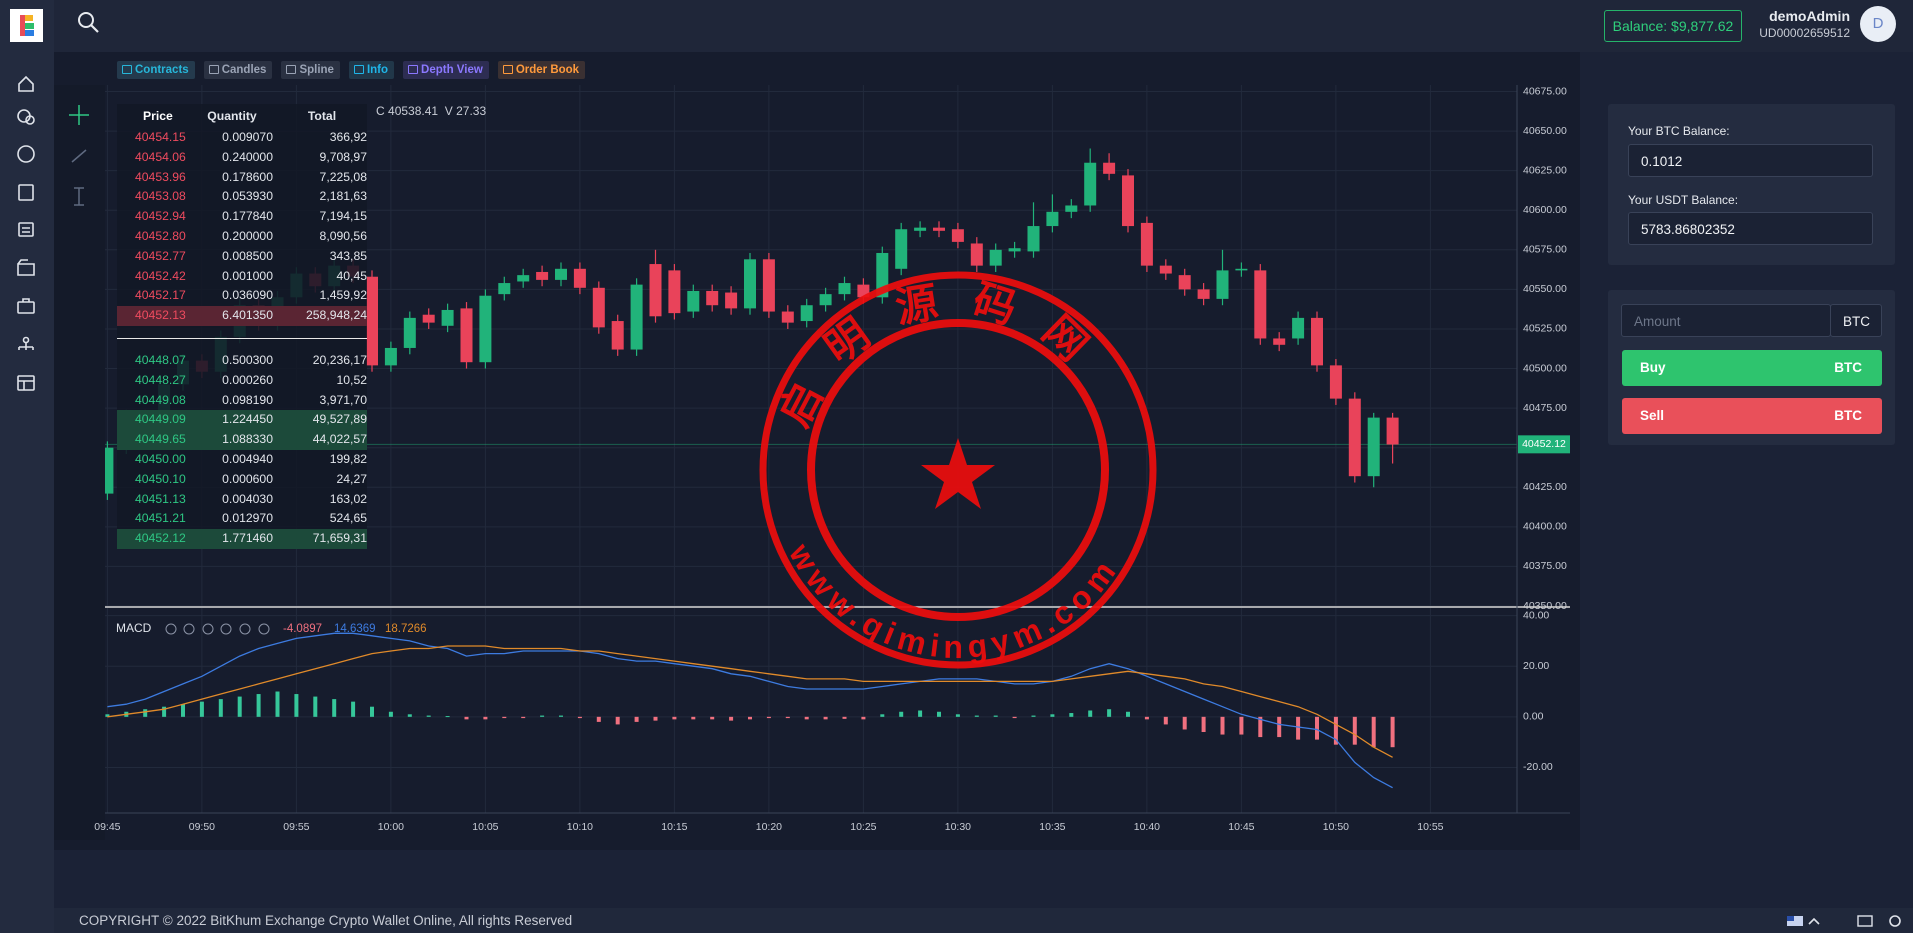 The image size is (1913, 933). What do you see at coordinates (983, 26) in the screenshot?
I see `header` at bounding box center [983, 26].